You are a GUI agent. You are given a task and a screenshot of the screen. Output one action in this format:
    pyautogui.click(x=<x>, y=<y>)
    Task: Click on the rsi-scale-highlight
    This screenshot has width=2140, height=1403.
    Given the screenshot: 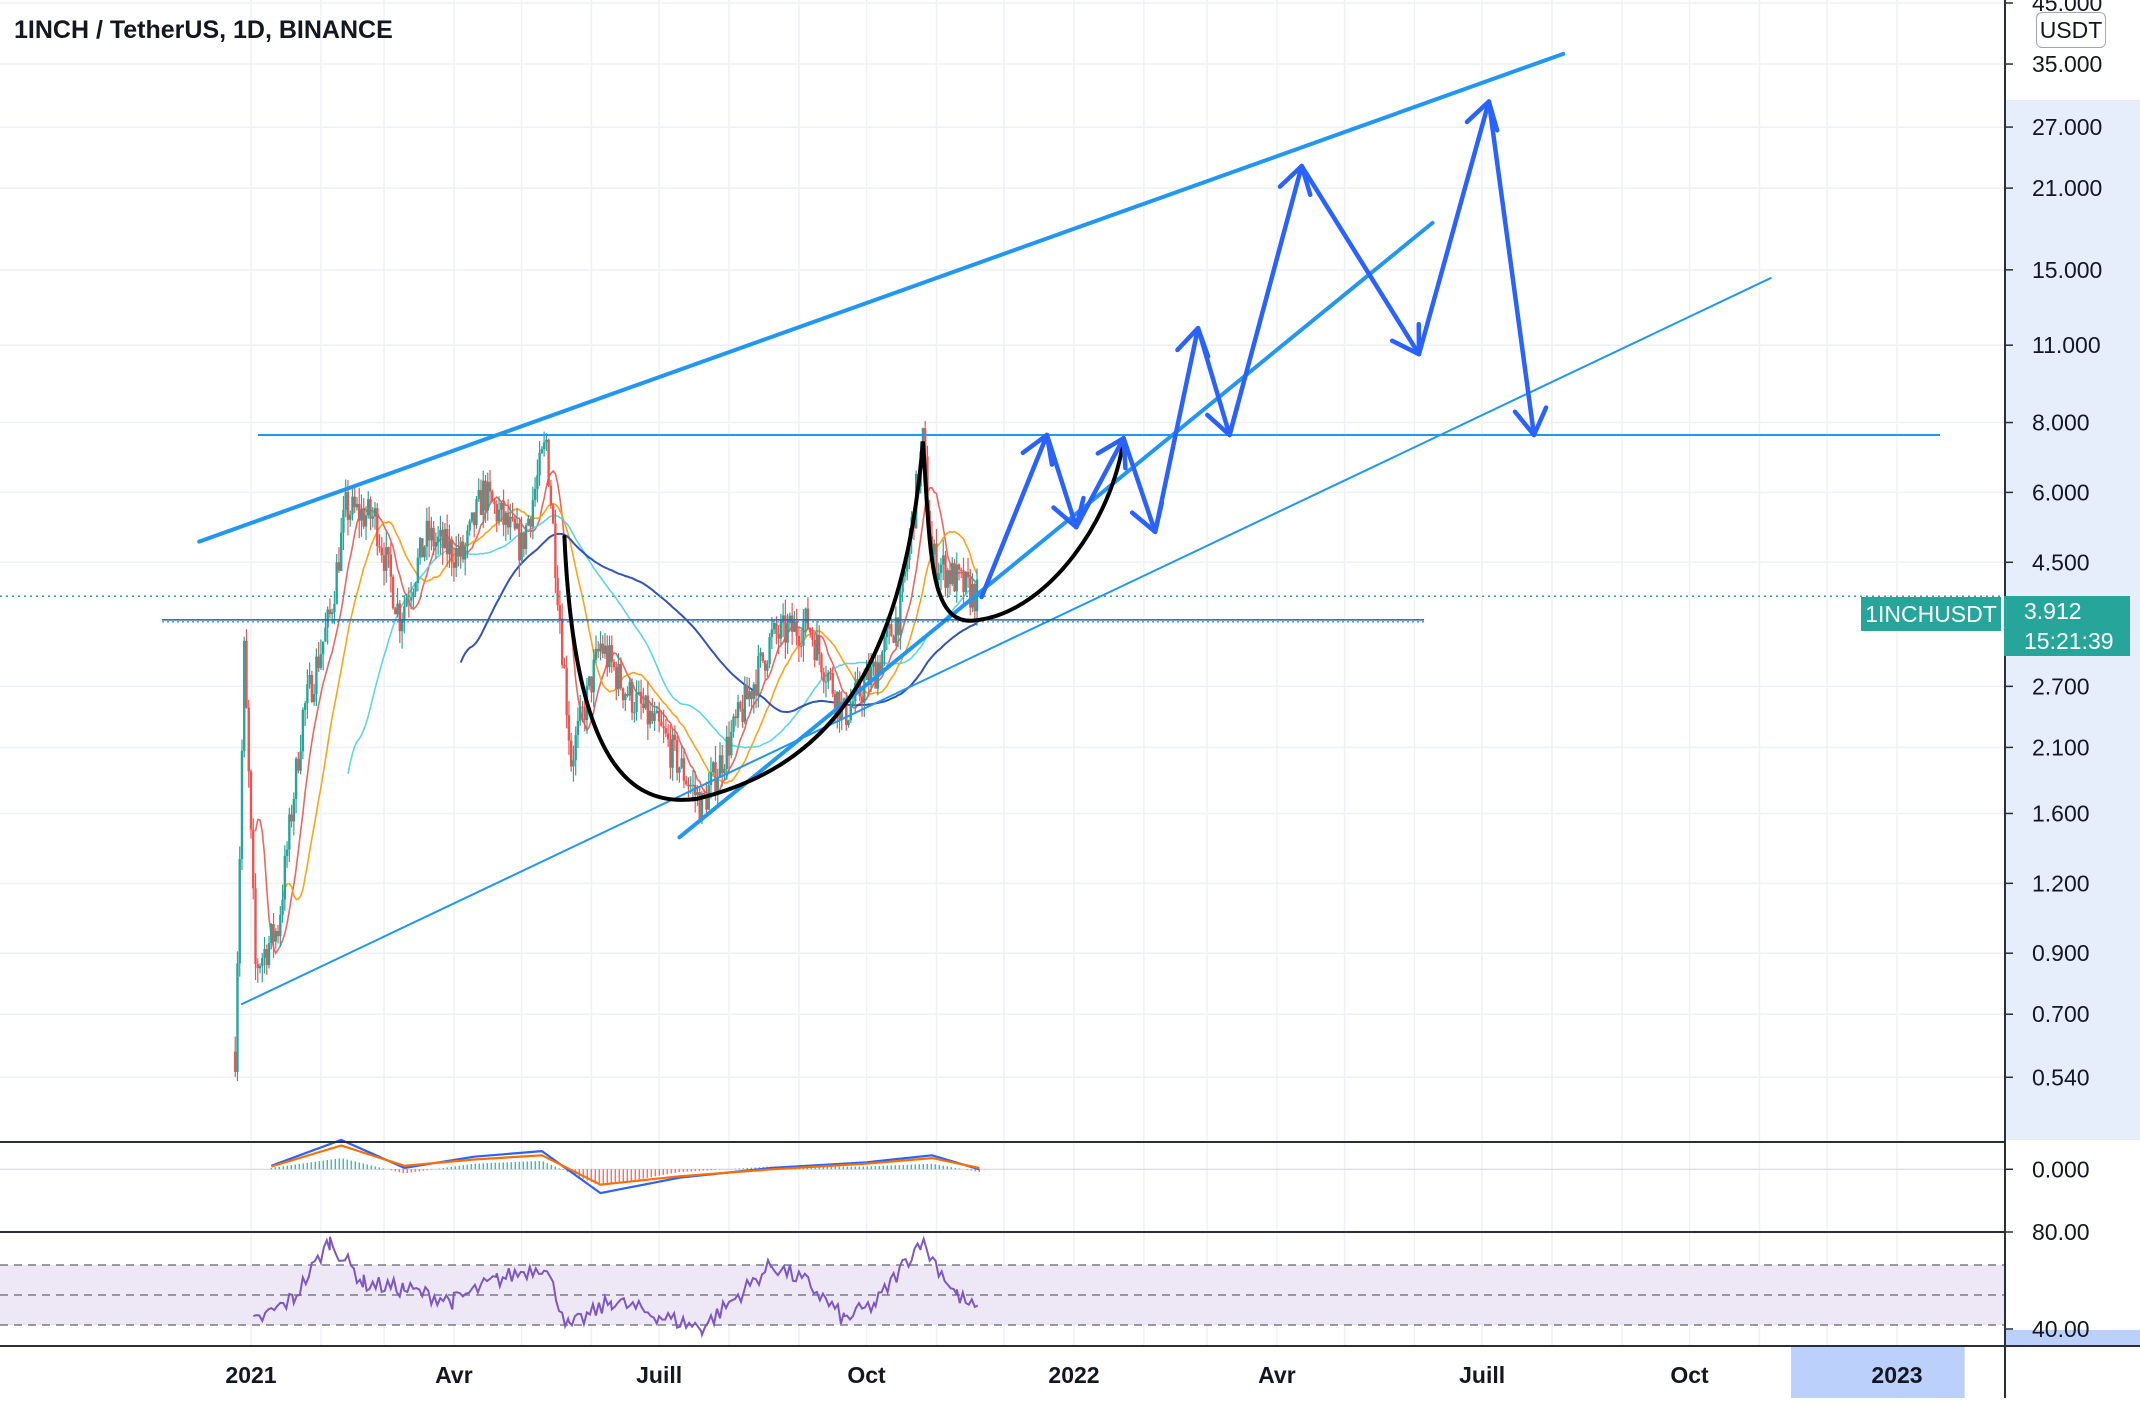 What is the action you would take?
    pyautogui.click(x=2073, y=1338)
    